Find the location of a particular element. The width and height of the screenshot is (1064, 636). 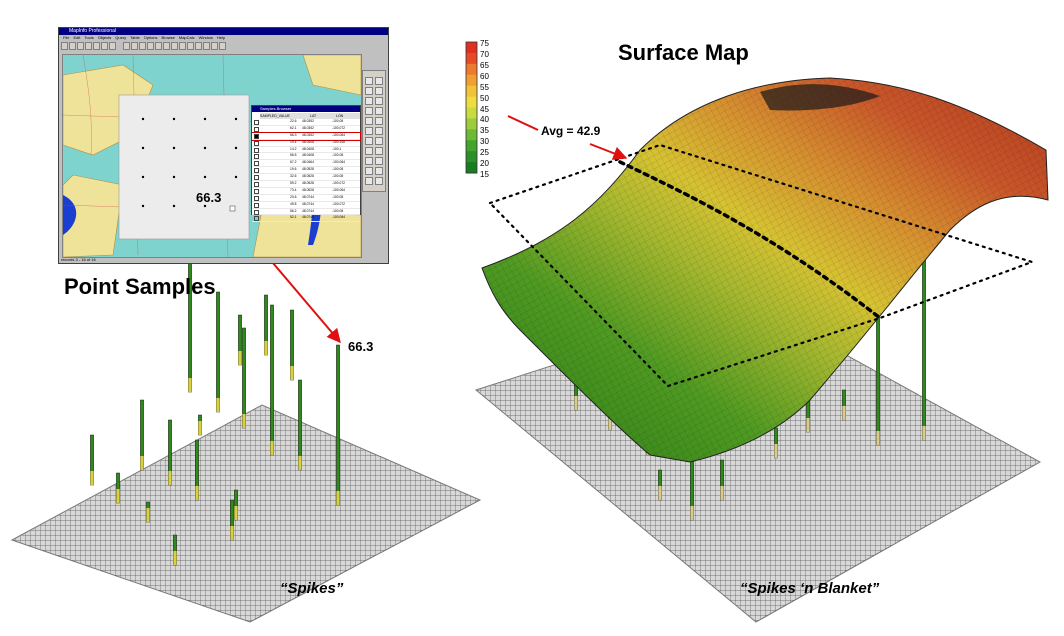

app-menu-item: File is located at coordinates (66, 37).